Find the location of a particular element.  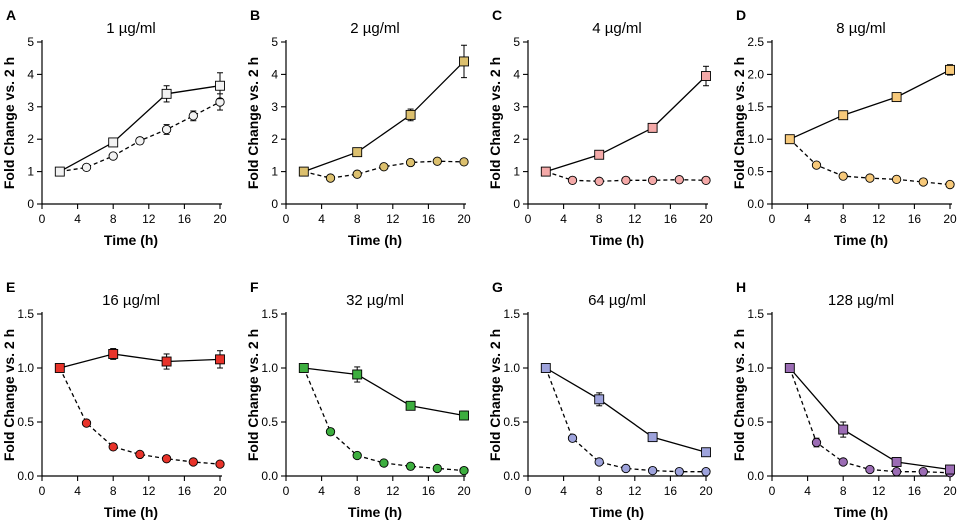

y-tick-label: 0.0 is located at coordinates (755, 204).